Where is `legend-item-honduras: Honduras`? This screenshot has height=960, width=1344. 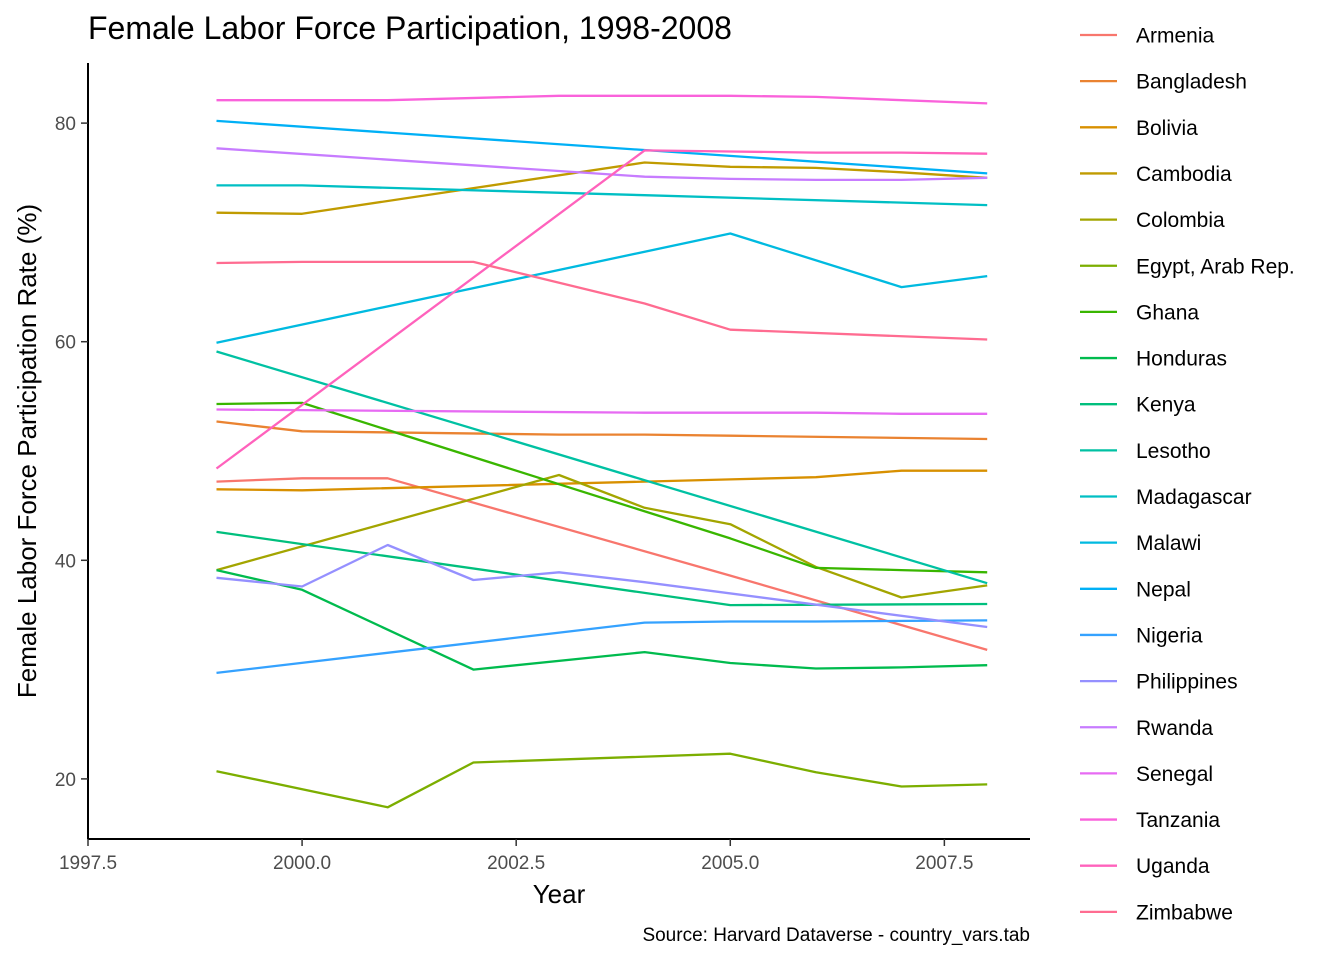
legend-item-honduras: Honduras is located at coordinates (1153, 359).